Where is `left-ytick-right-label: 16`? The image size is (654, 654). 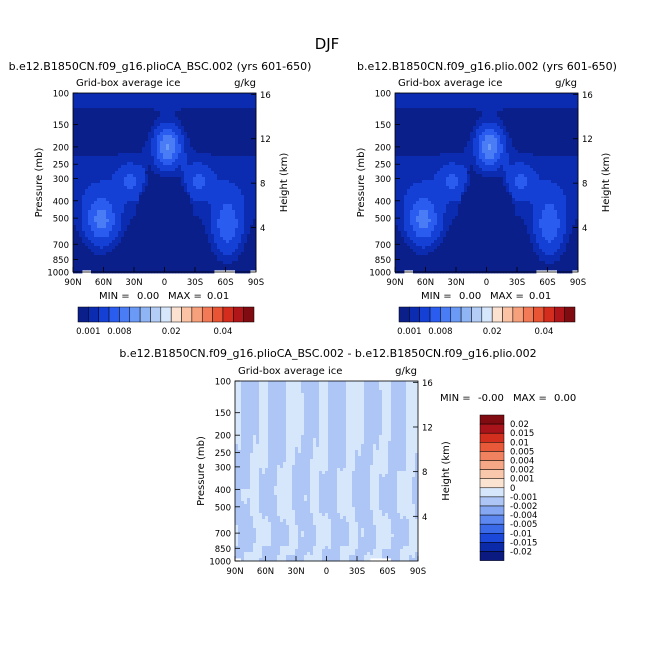 left-ytick-right-label: 16 is located at coordinates (265, 96).